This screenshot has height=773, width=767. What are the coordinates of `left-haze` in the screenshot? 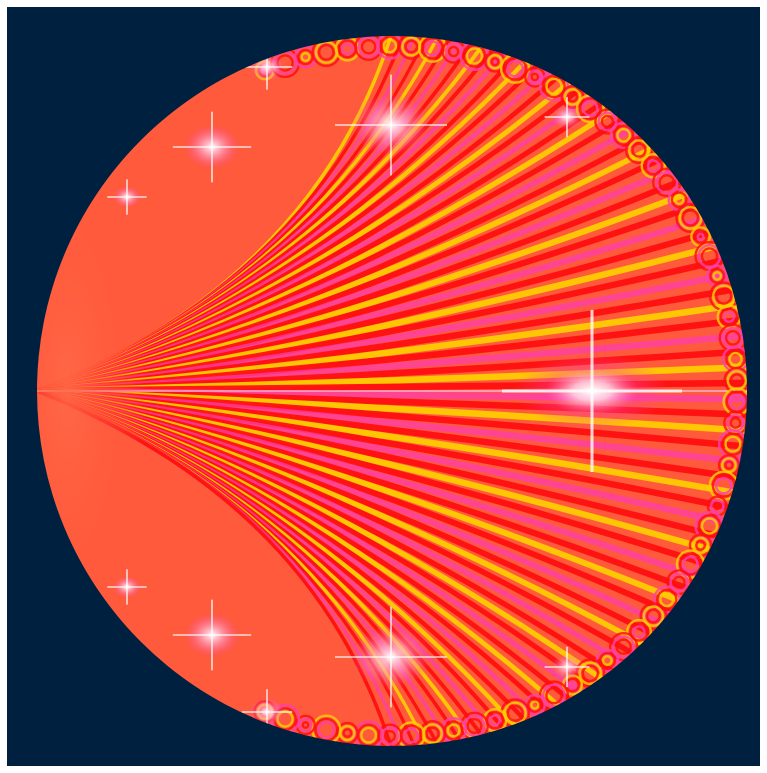 It's located at (92, 391).